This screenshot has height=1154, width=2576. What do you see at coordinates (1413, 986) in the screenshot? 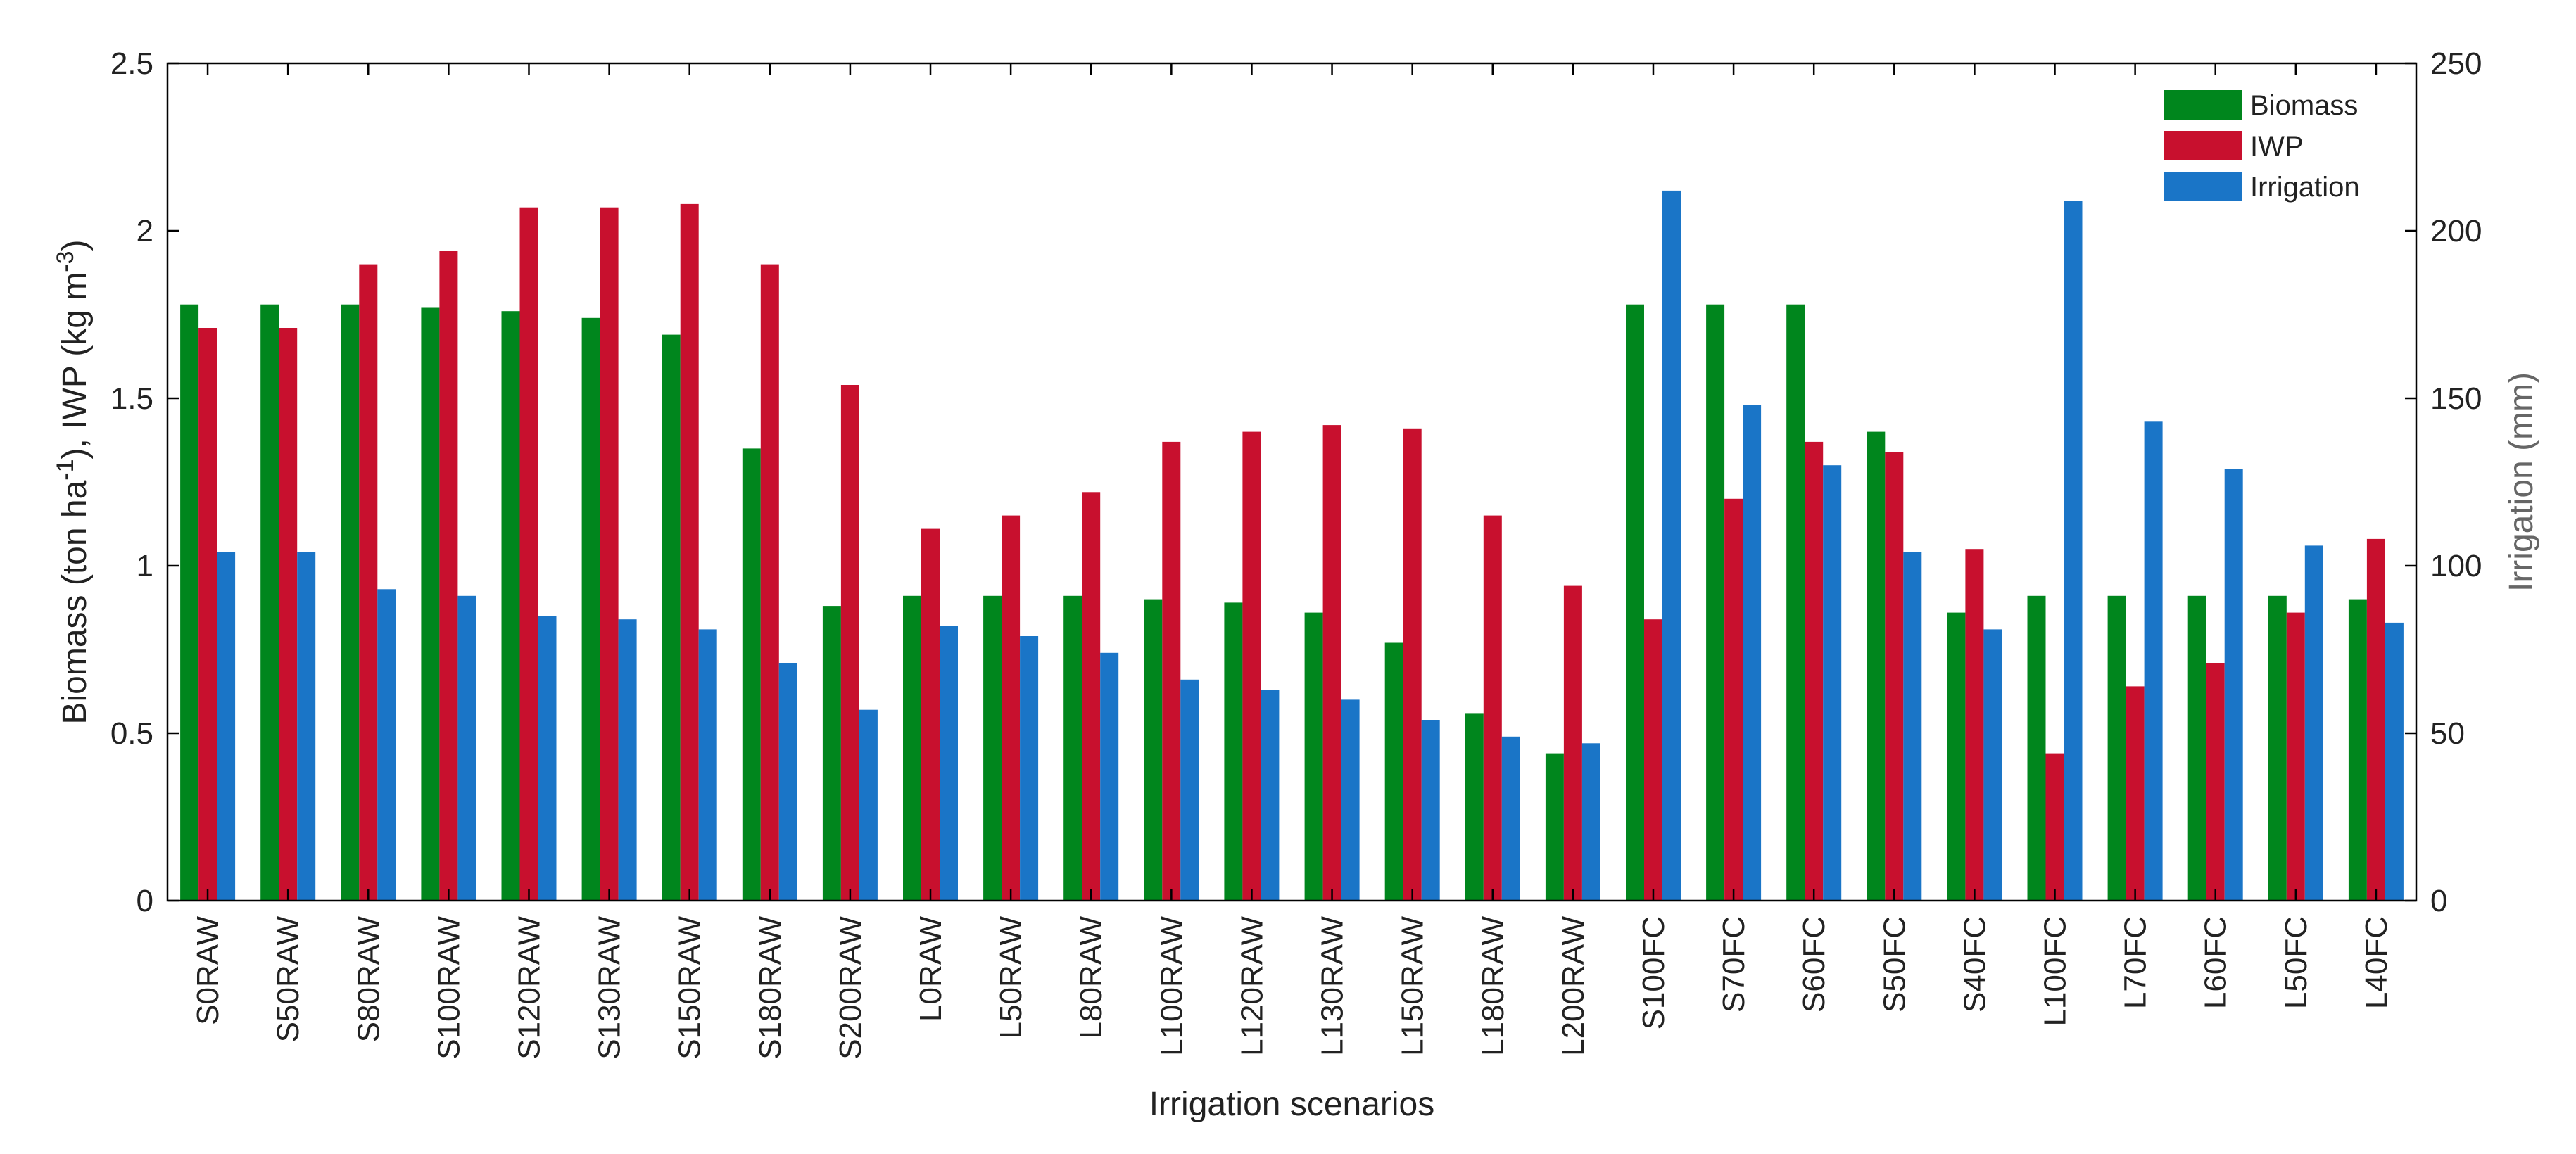
I see `category-label: L150RAW` at bounding box center [1413, 986].